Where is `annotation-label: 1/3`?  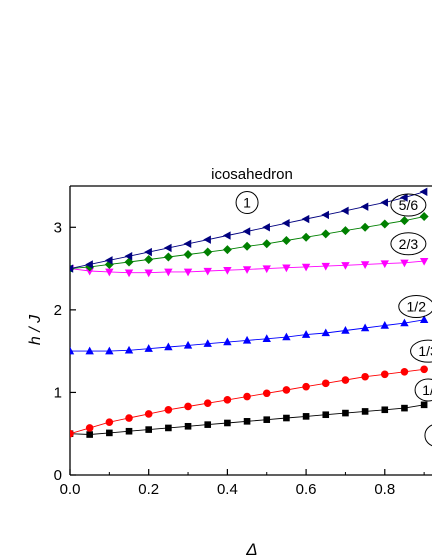
annotation-label: 1/3 is located at coordinates (425, 351).